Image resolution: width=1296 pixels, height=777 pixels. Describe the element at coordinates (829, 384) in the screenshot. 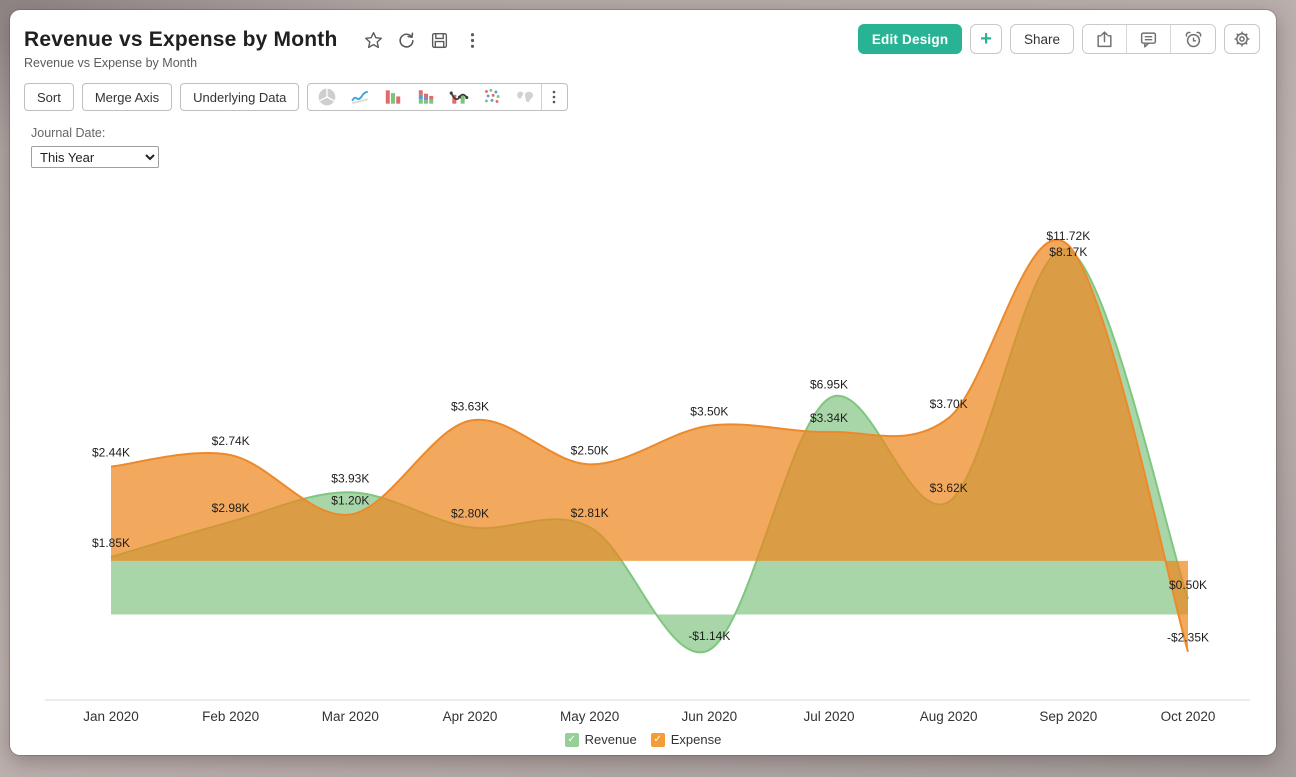

I see `revenue-data-label: $6.95K` at that location.